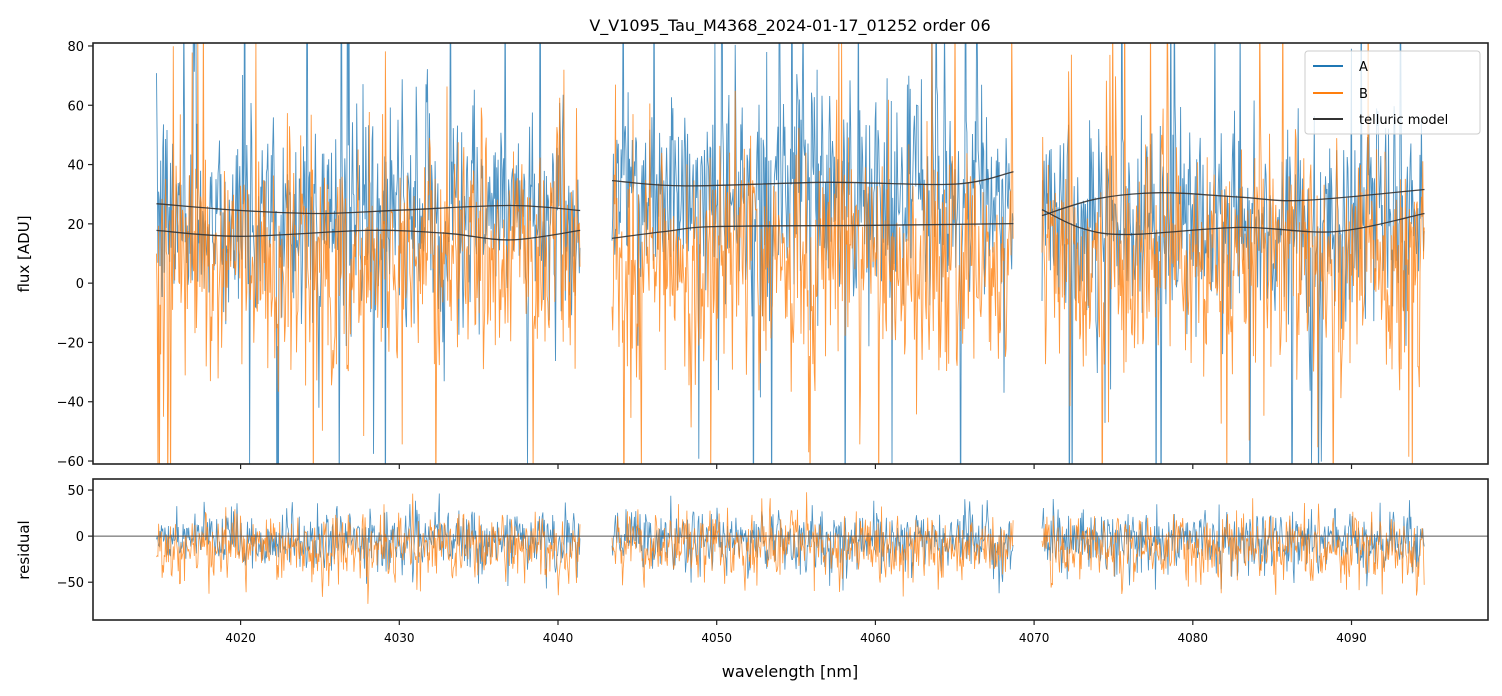 The width and height of the screenshot is (1502, 696). Describe the element at coordinates (24, 549) in the screenshot. I see `residual-y-axis-label: residual` at that location.